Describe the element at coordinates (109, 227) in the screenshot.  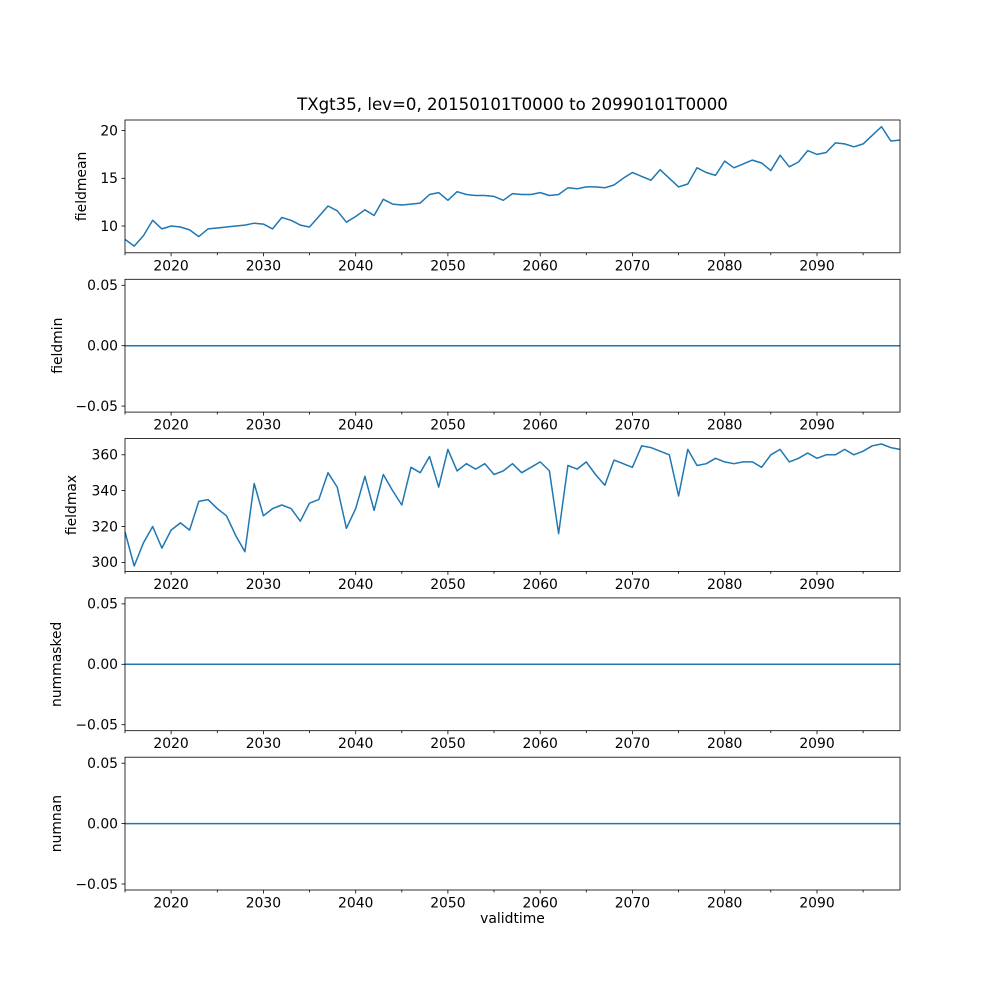
I see `y-tick-label: 10` at that location.